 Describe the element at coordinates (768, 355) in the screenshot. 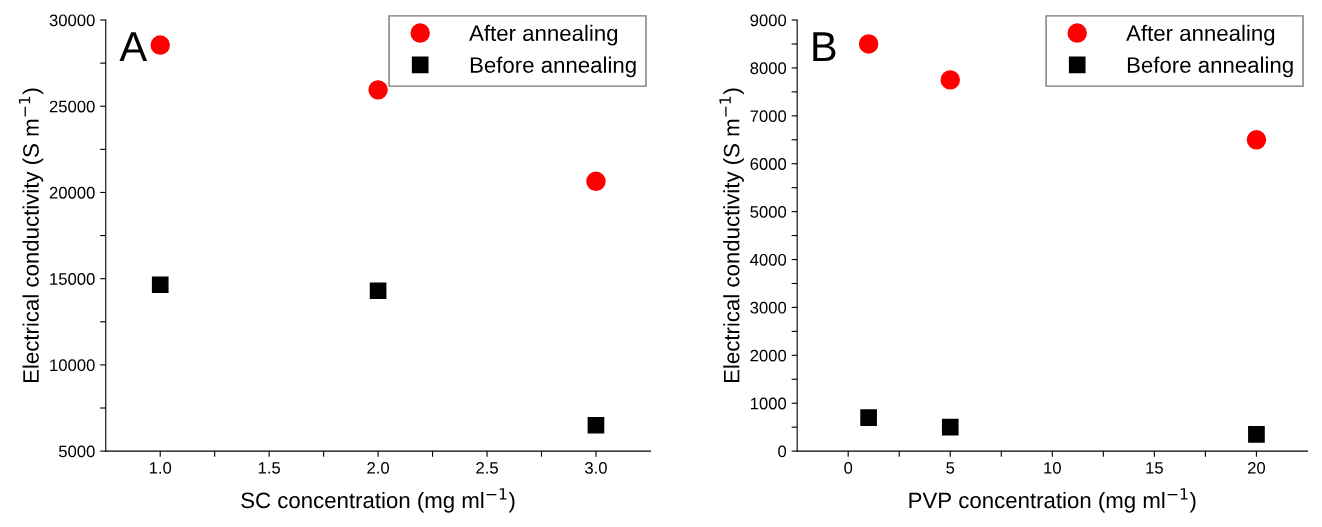

I see `y-tick-label: 2000` at that location.